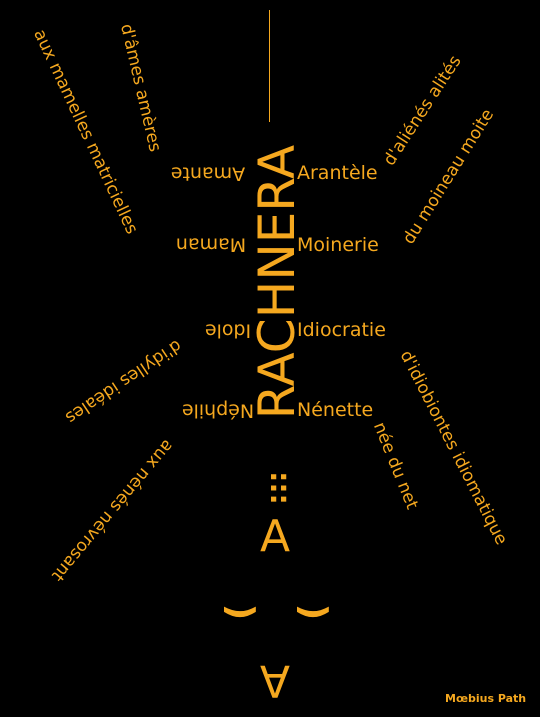  What do you see at coordinates (275, 536) in the screenshot?
I see `body-letter-a: A` at bounding box center [275, 536].